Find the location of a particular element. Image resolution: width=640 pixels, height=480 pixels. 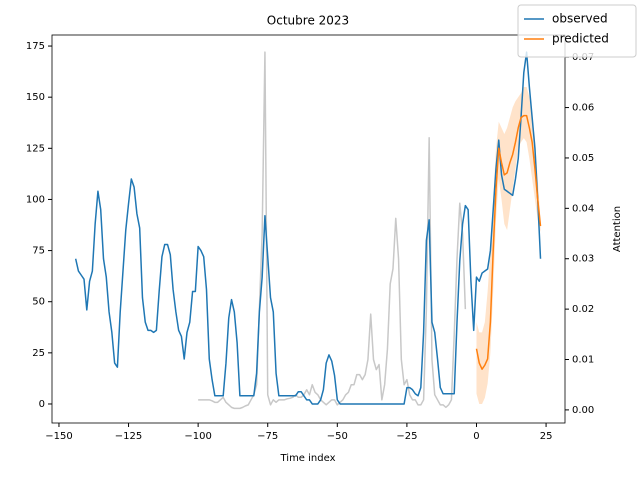

y2-tick-label: 0.03 is located at coordinates (583, 259).